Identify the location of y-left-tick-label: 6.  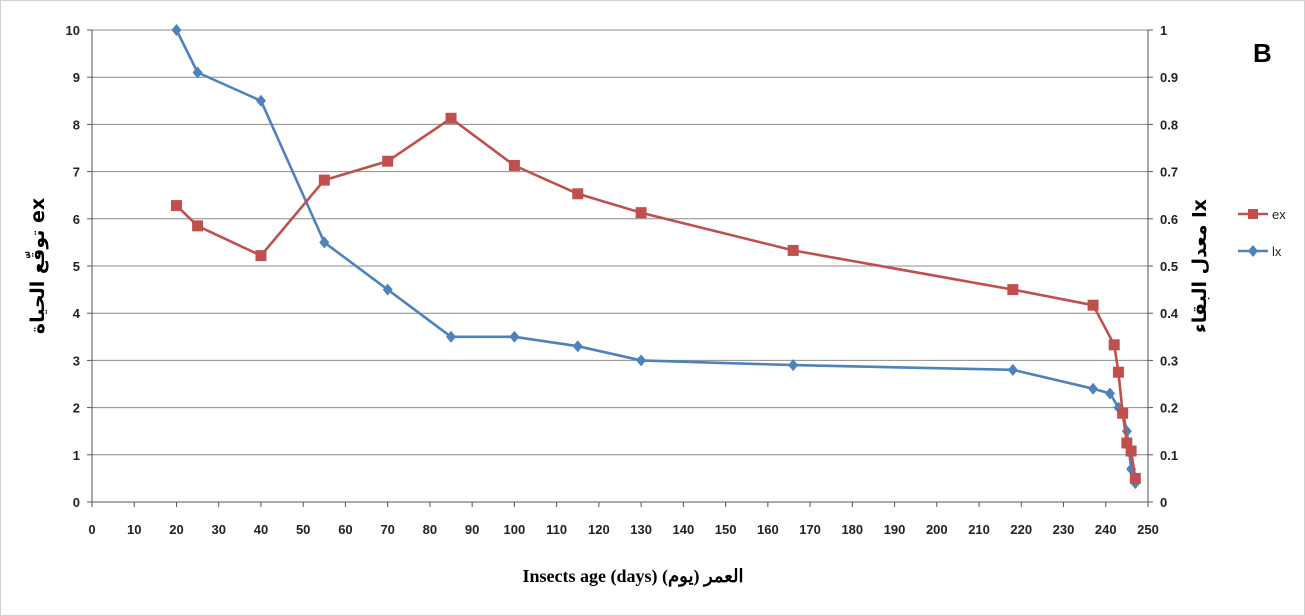
(76, 219).